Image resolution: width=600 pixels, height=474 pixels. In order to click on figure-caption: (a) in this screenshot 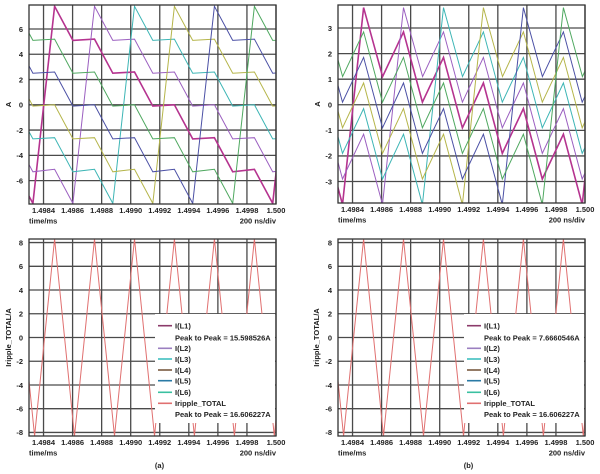, I will do `click(160, 465)`.